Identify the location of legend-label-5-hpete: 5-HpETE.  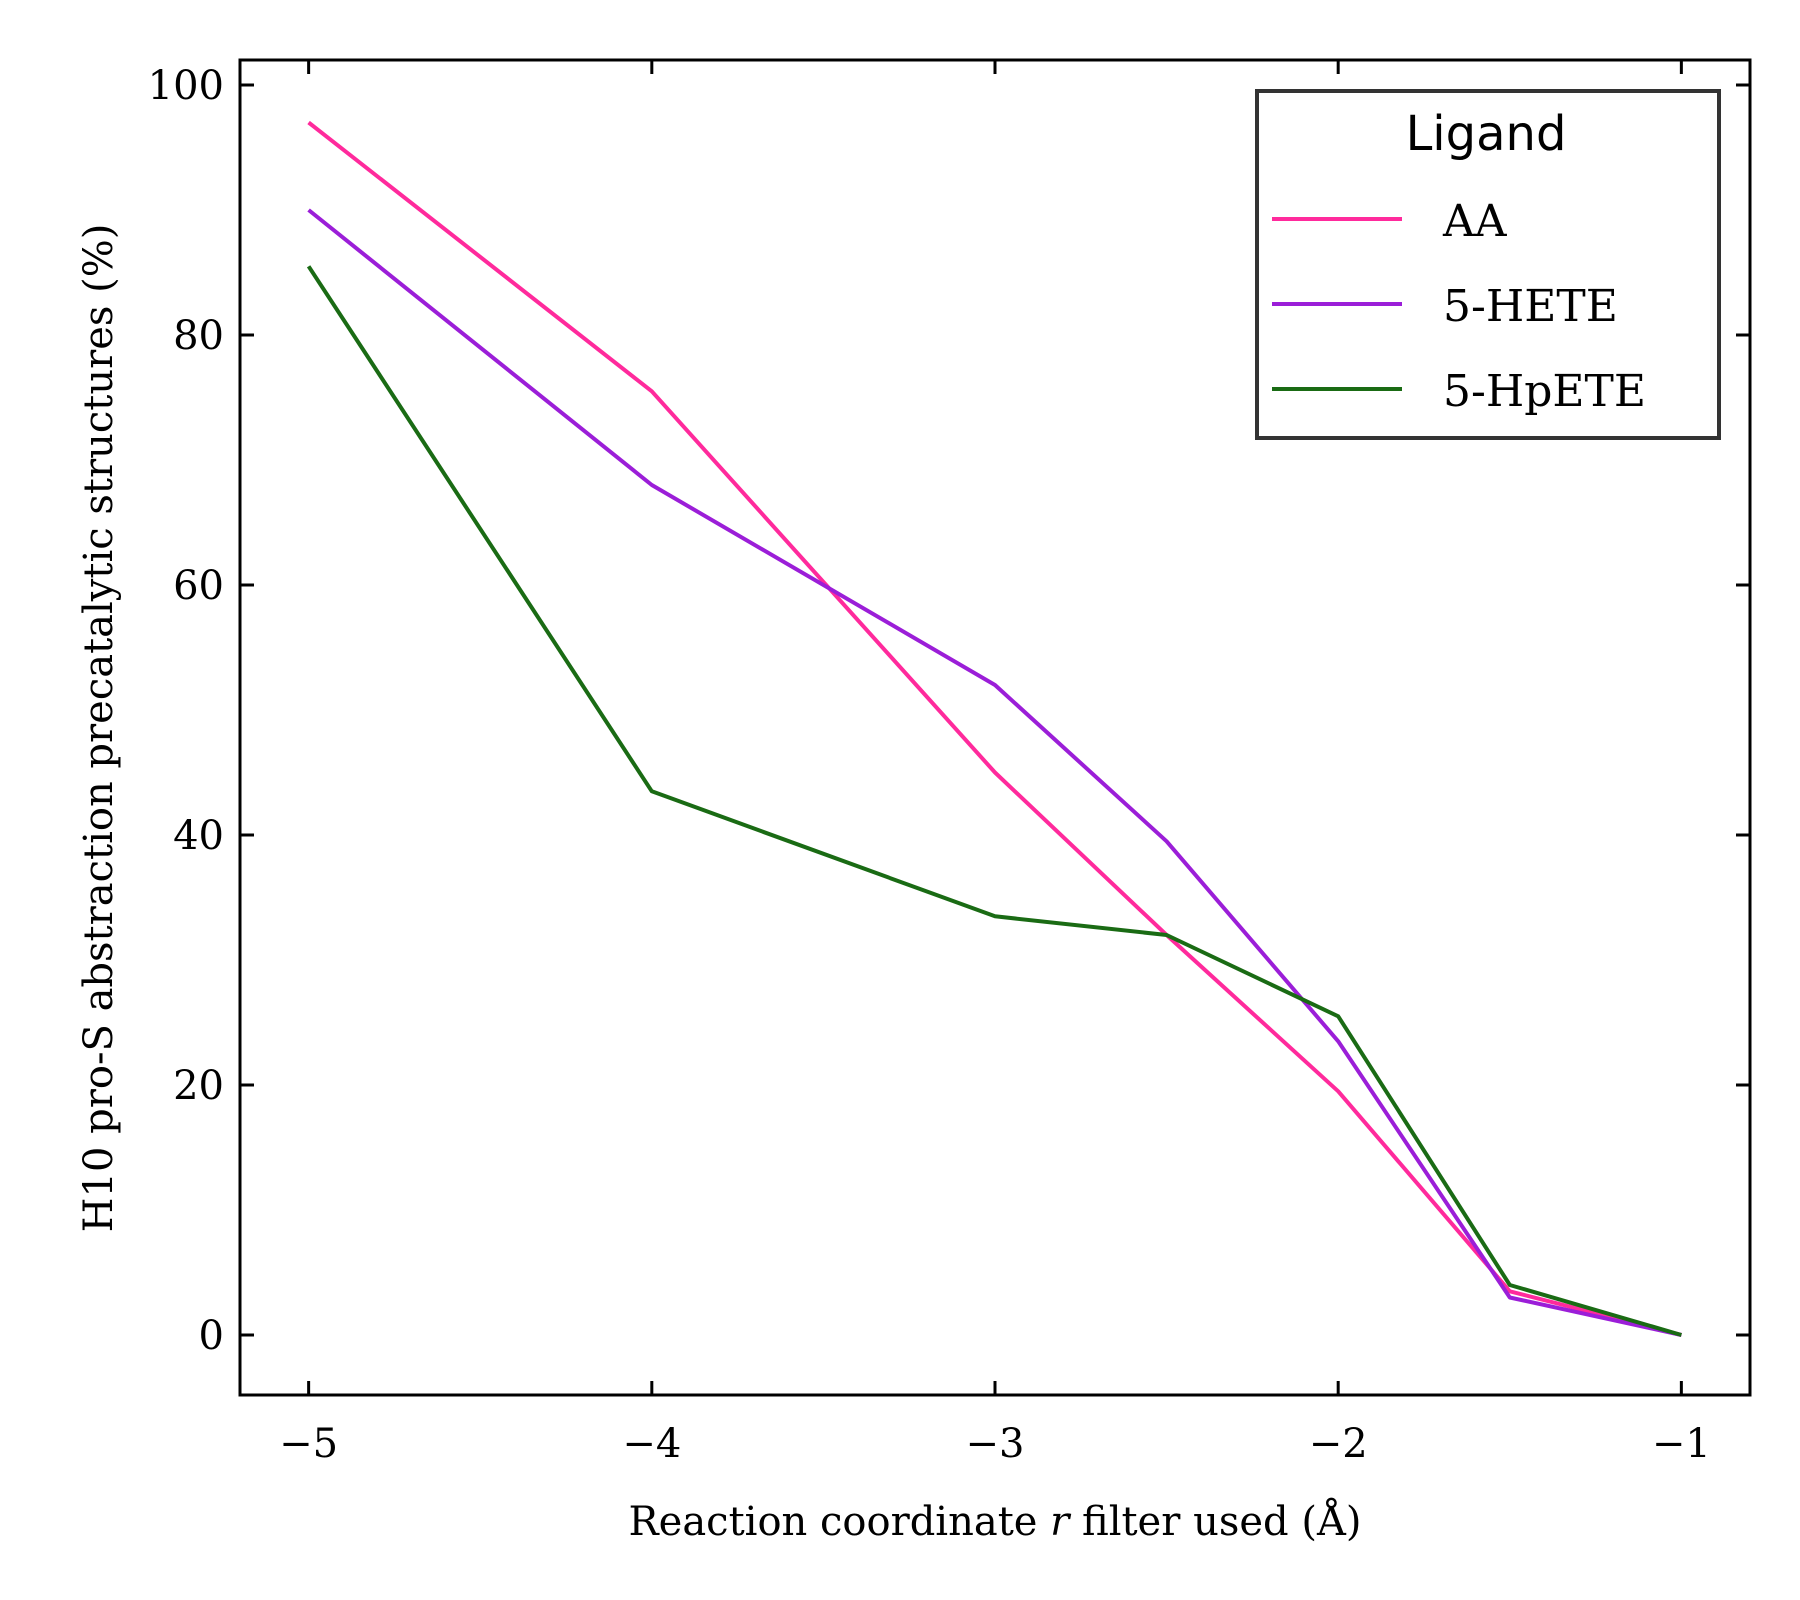
(1544, 391).